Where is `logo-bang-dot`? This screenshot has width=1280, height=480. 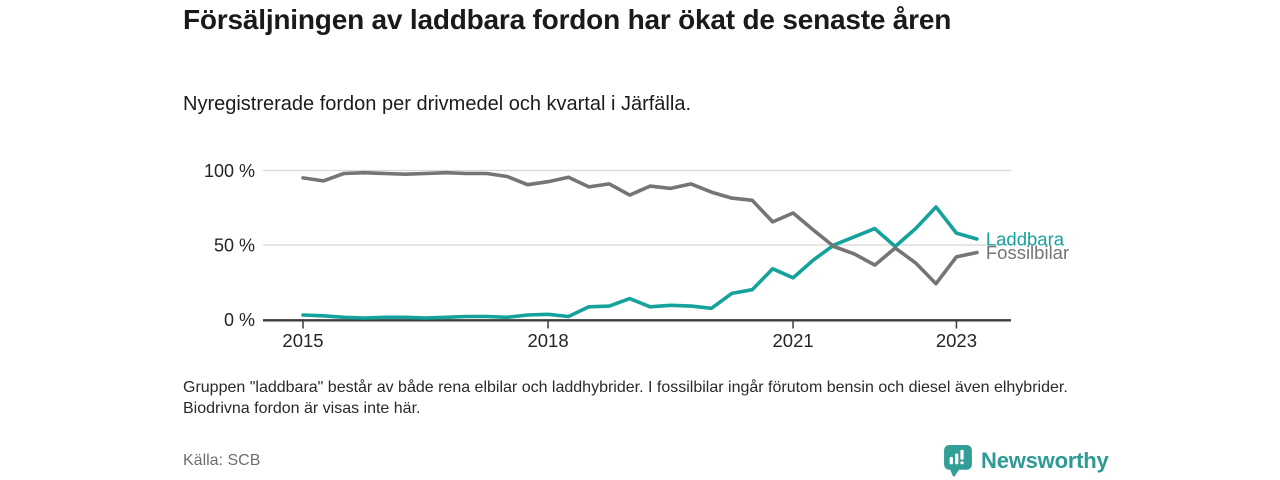 logo-bang-dot is located at coordinates (962, 463).